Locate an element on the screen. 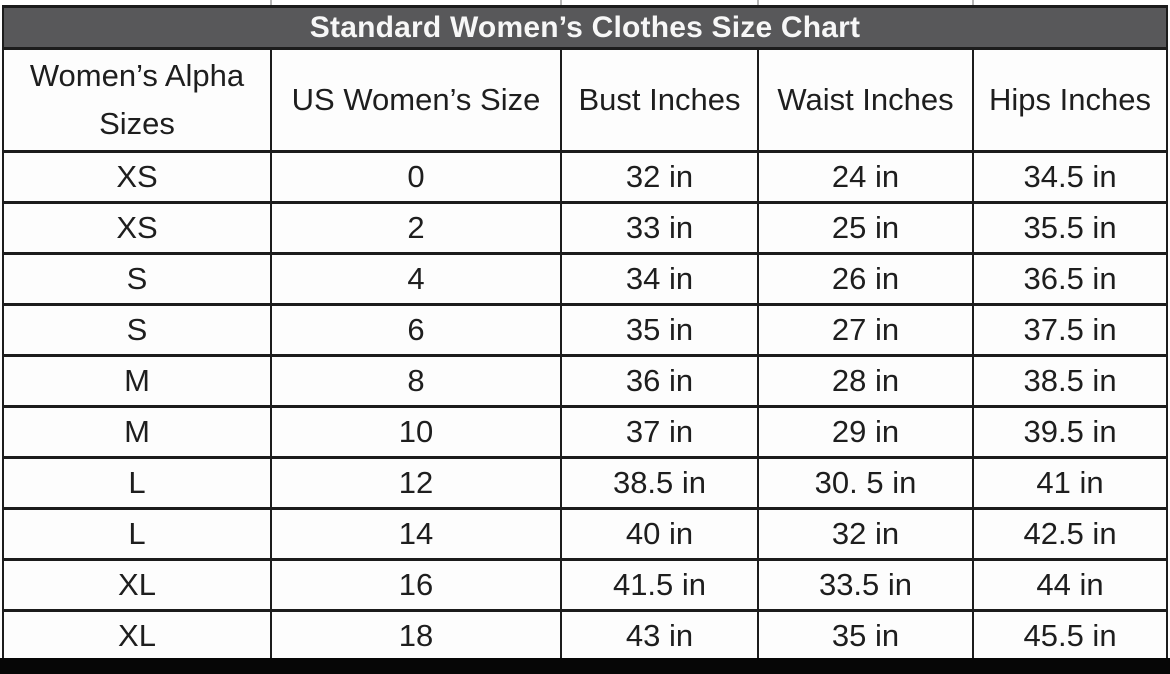 This screenshot has height=674, width=1170. table-cell: 43 in is located at coordinates (659, 636).